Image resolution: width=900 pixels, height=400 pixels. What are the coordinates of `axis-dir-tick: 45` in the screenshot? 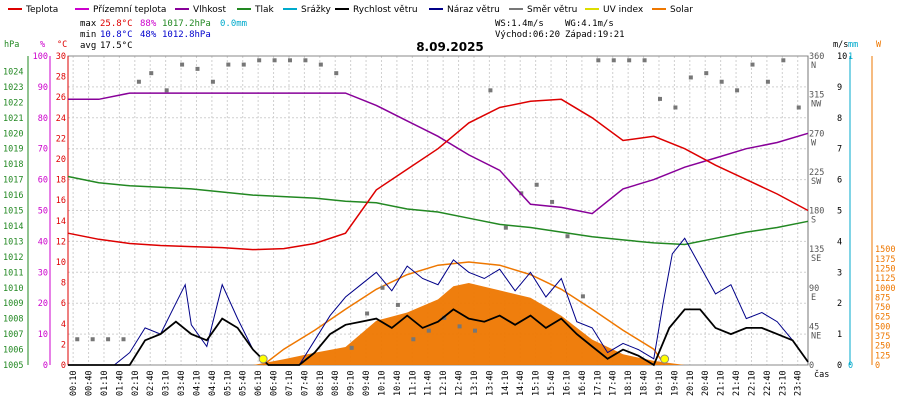 It's located at (814, 327).